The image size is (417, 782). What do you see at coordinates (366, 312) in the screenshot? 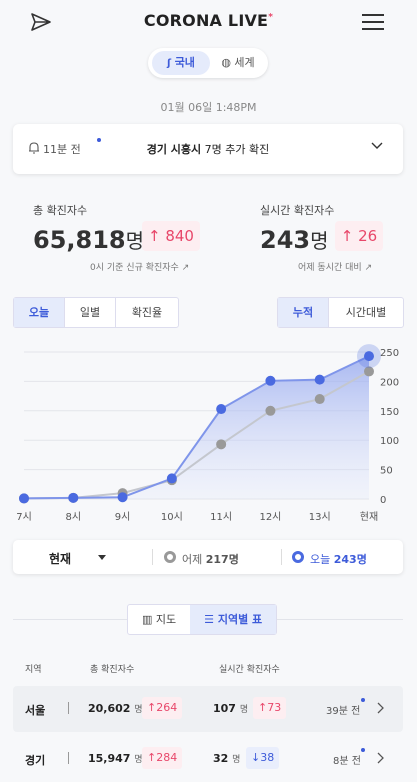
I see `tab-hourly: 시간대별` at bounding box center [366, 312].